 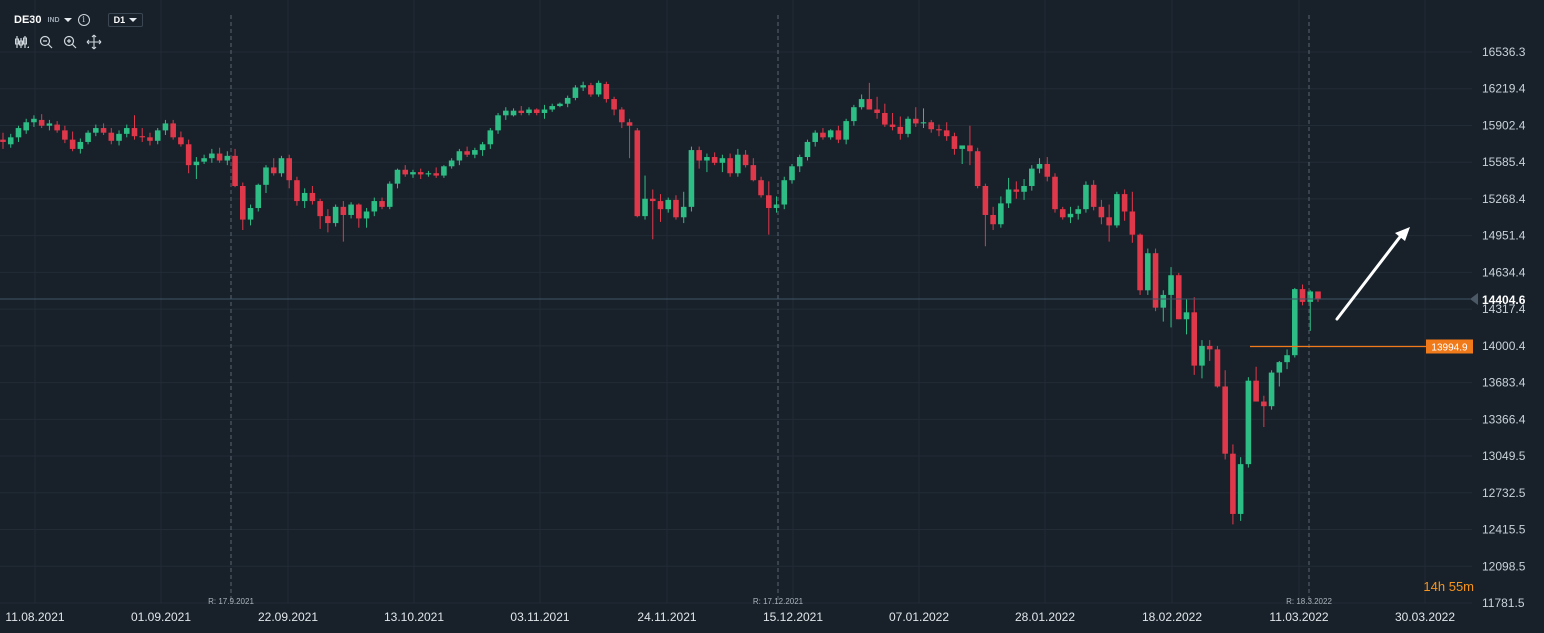 What do you see at coordinates (161, 617) in the screenshot?
I see `x-tick-label: 01.09.2021` at bounding box center [161, 617].